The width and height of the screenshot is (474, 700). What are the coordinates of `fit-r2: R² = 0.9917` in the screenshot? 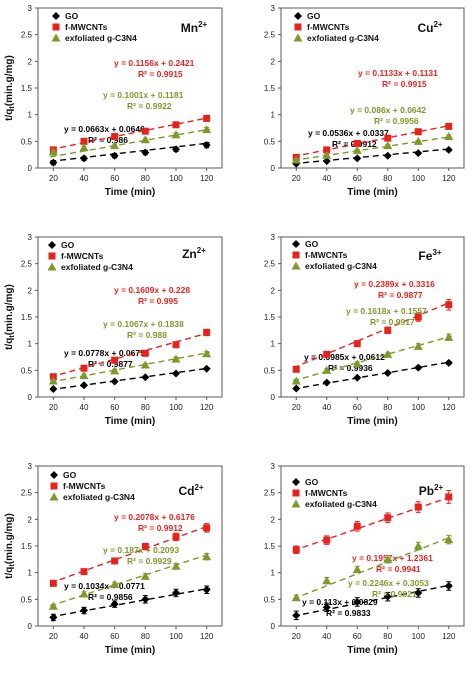 It's located at (392, 322).